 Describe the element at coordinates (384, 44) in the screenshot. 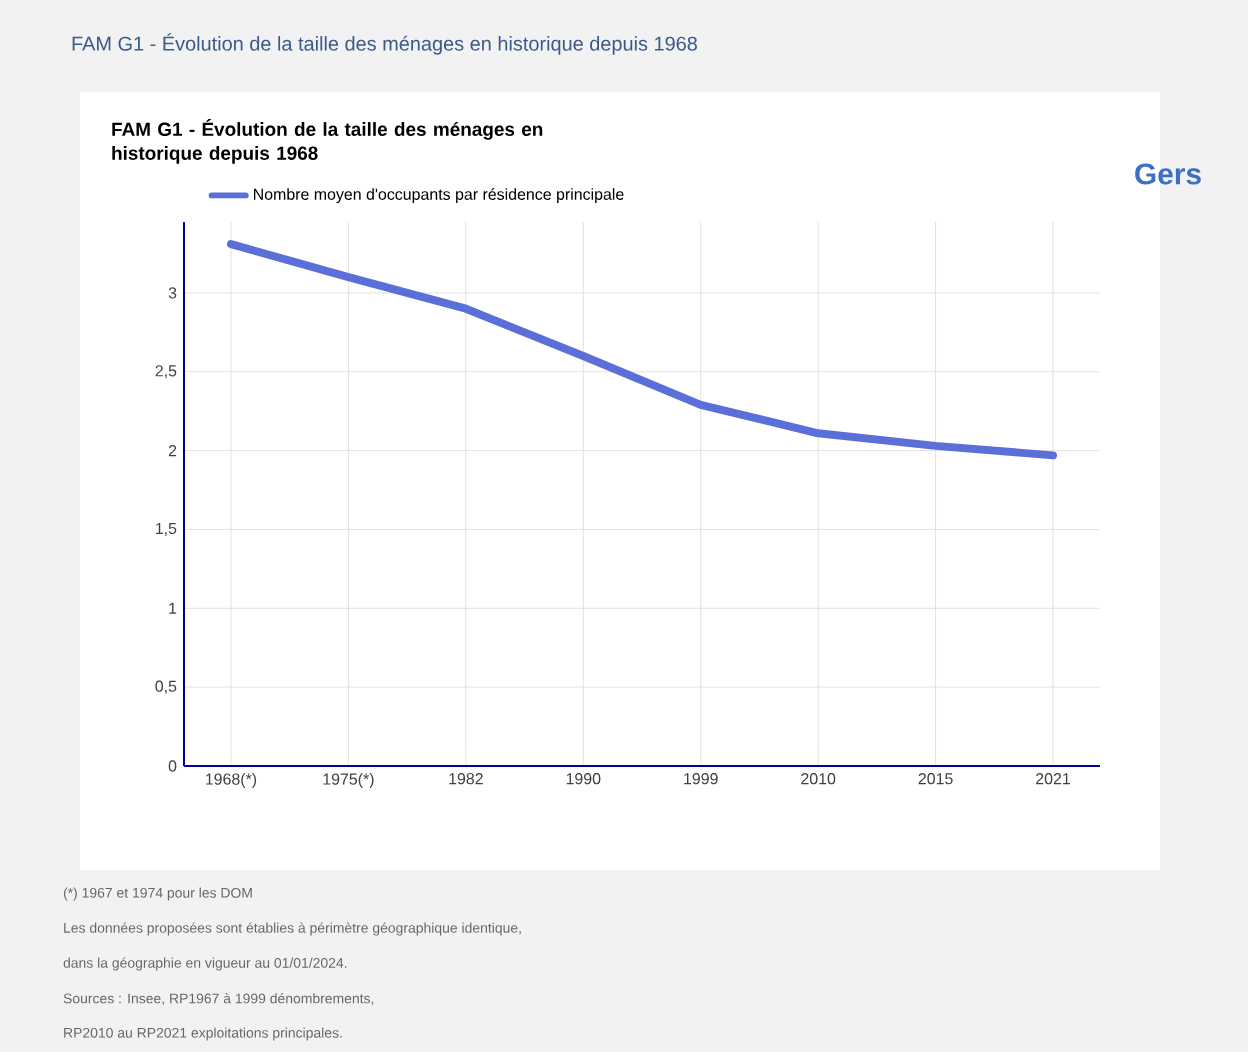

I see `chart-title: FAM G1 - Évolution de la taille des ménages en historique depuis 1968` at that location.